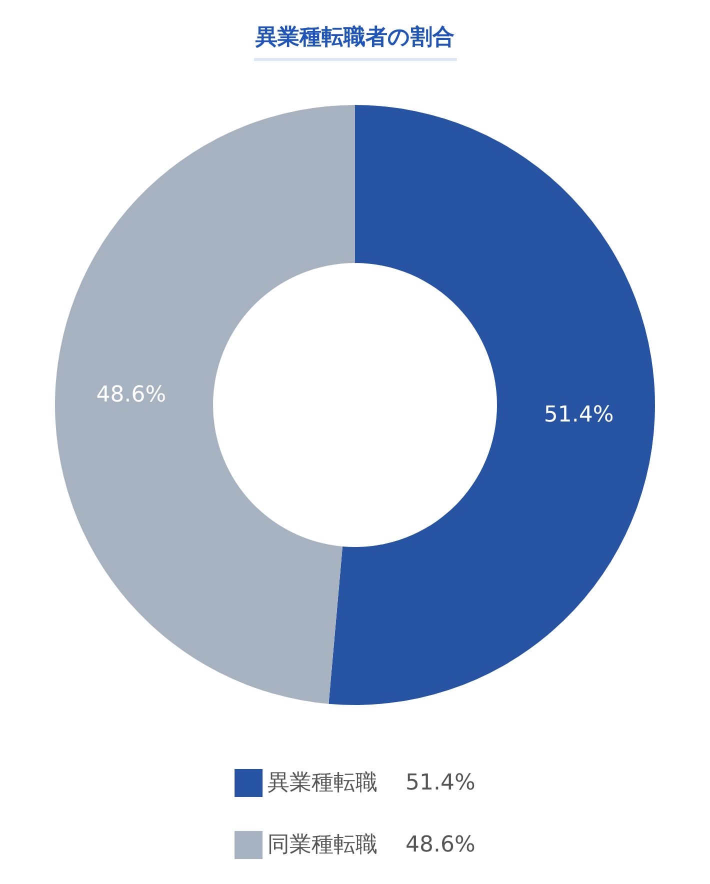 The image size is (710, 884). Describe the element at coordinates (131, 395) in the screenshot. I see `data-label: 48.6%` at that location.